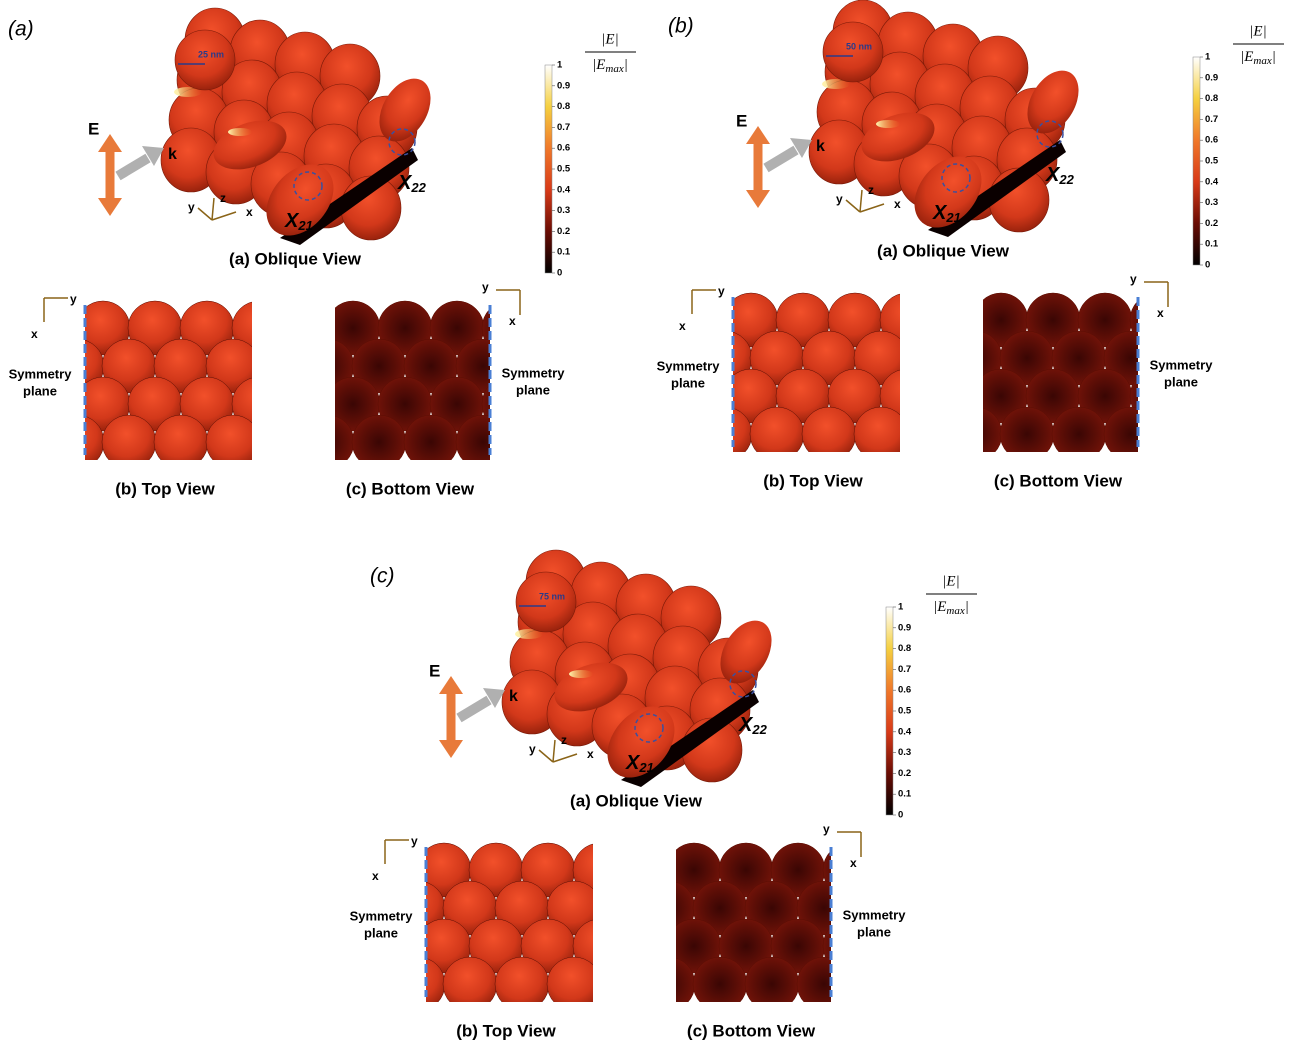 This screenshot has width=1289, height=1044. What do you see at coordinates (681, 26) in the screenshot?
I see `panel-label: (b)` at bounding box center [681, 26].